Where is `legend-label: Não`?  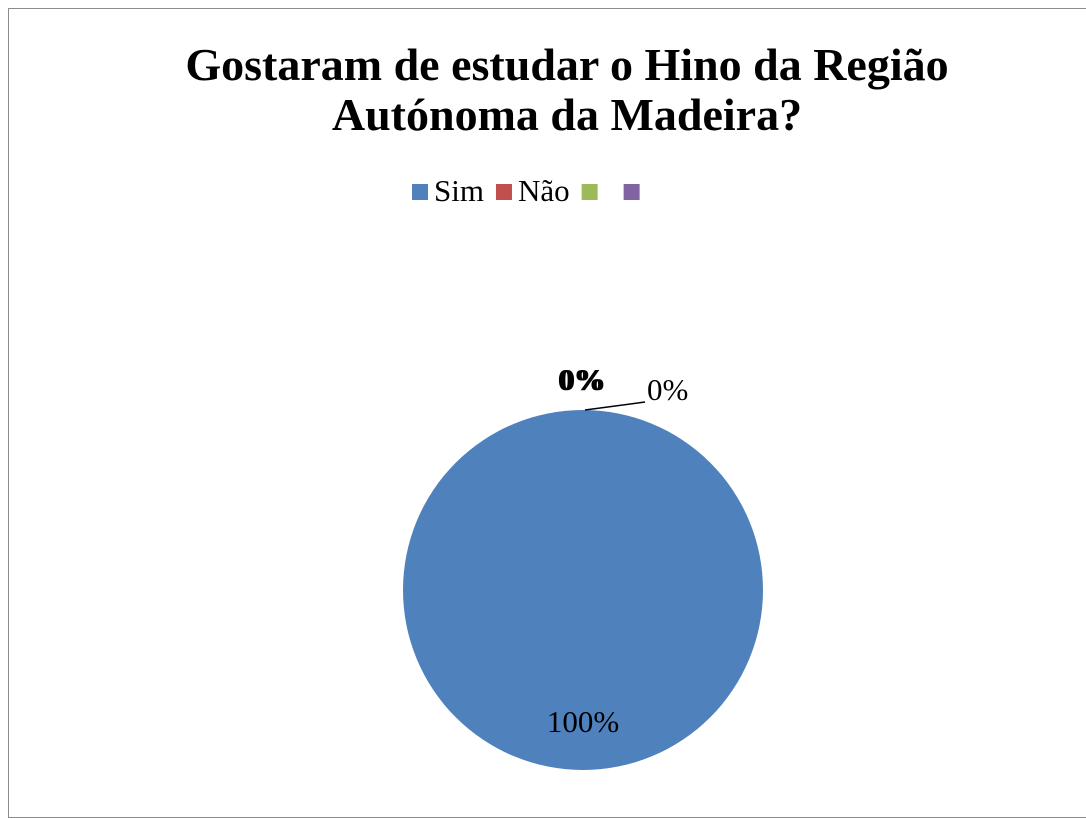
legend-label: Não is located at coordinates (544, 190).